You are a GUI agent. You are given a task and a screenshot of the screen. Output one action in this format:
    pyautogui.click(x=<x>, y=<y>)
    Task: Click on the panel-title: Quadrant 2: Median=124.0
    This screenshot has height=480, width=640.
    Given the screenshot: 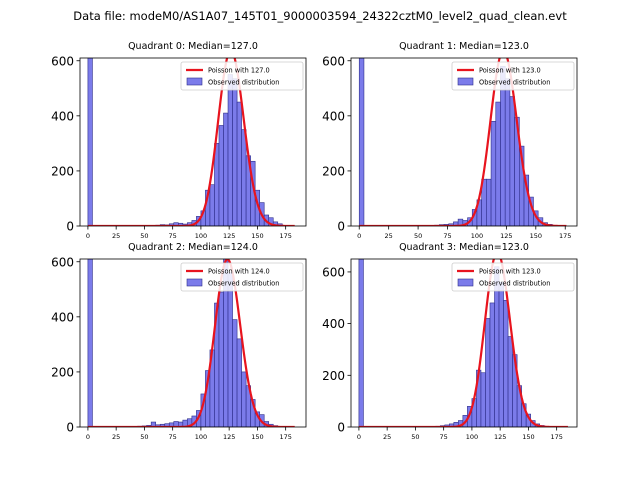 What is the action you would take?
    pyautogui.click(x=193, y=247)
    